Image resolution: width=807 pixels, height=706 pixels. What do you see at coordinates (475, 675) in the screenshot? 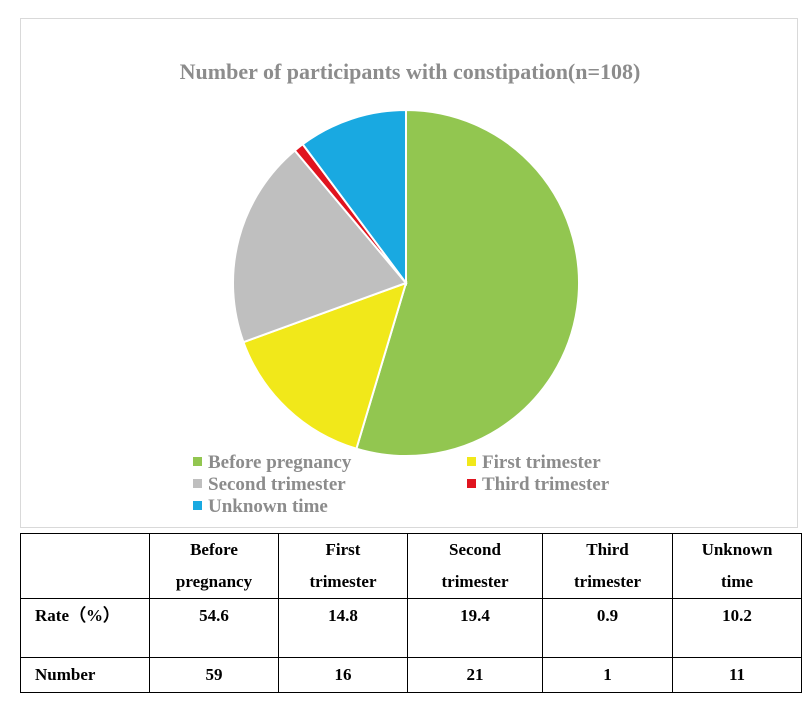
I see `table-cell: 21` at bounding box center [475, 675].